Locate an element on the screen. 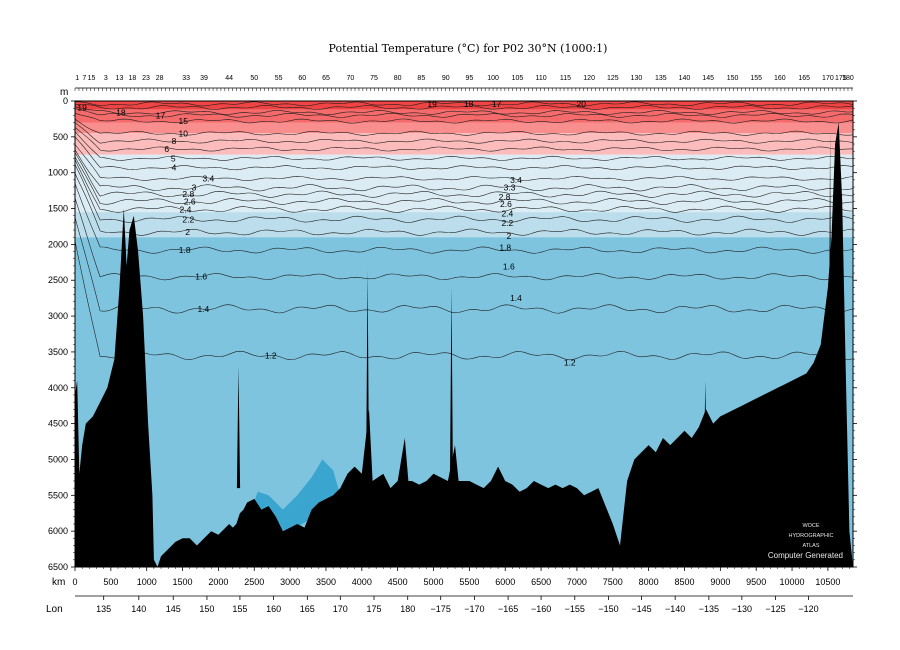  y-tick-label-4500: 4500 is located at coordinates (58, 424).